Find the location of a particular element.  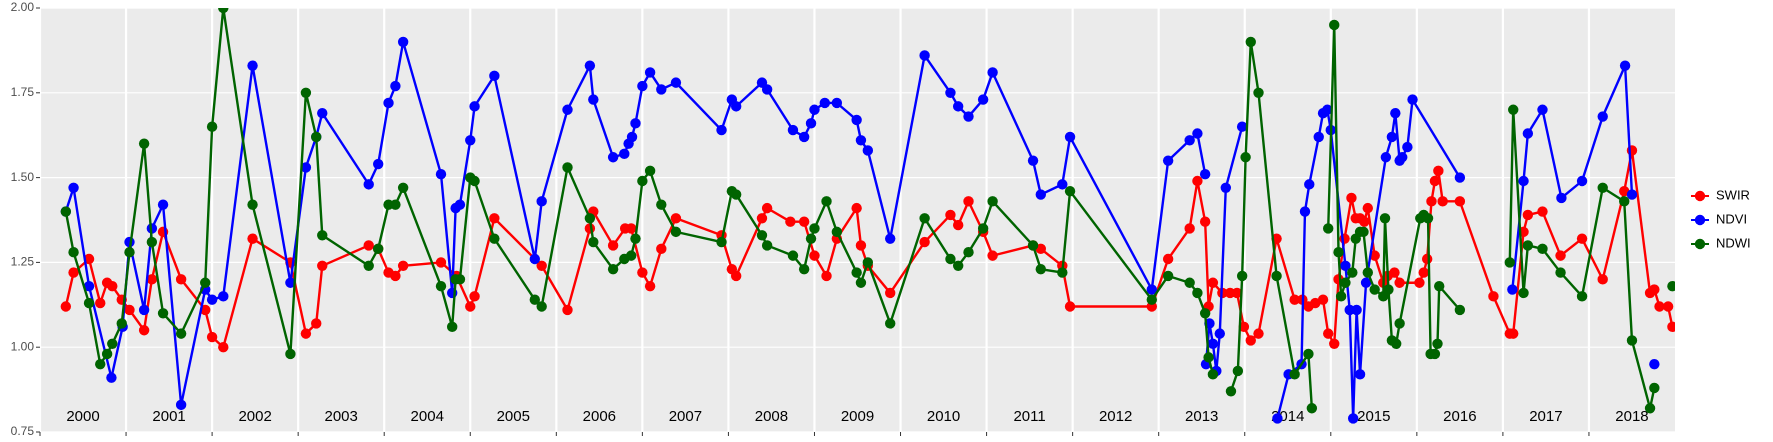

y-tick-label: 1.50 is located at coordinates (23, 177).